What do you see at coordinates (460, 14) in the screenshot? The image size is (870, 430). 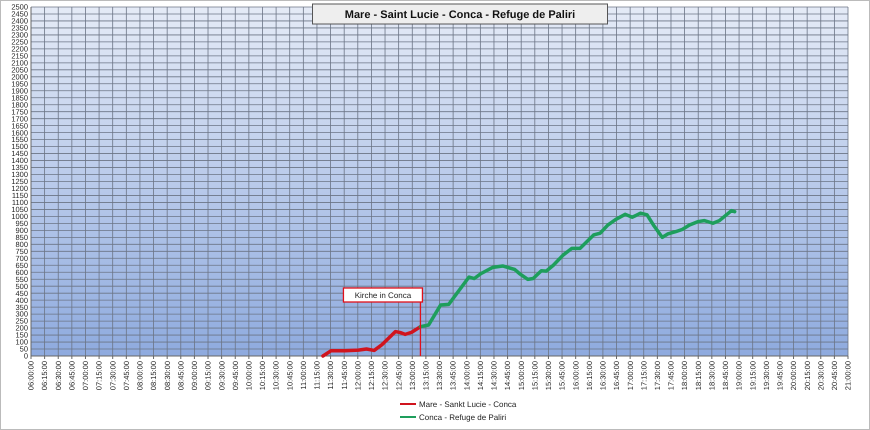 I see `chart-title: Mare - Saint Lucie - Conca - Refuge de Paliri` at bounding box center [460, 14].